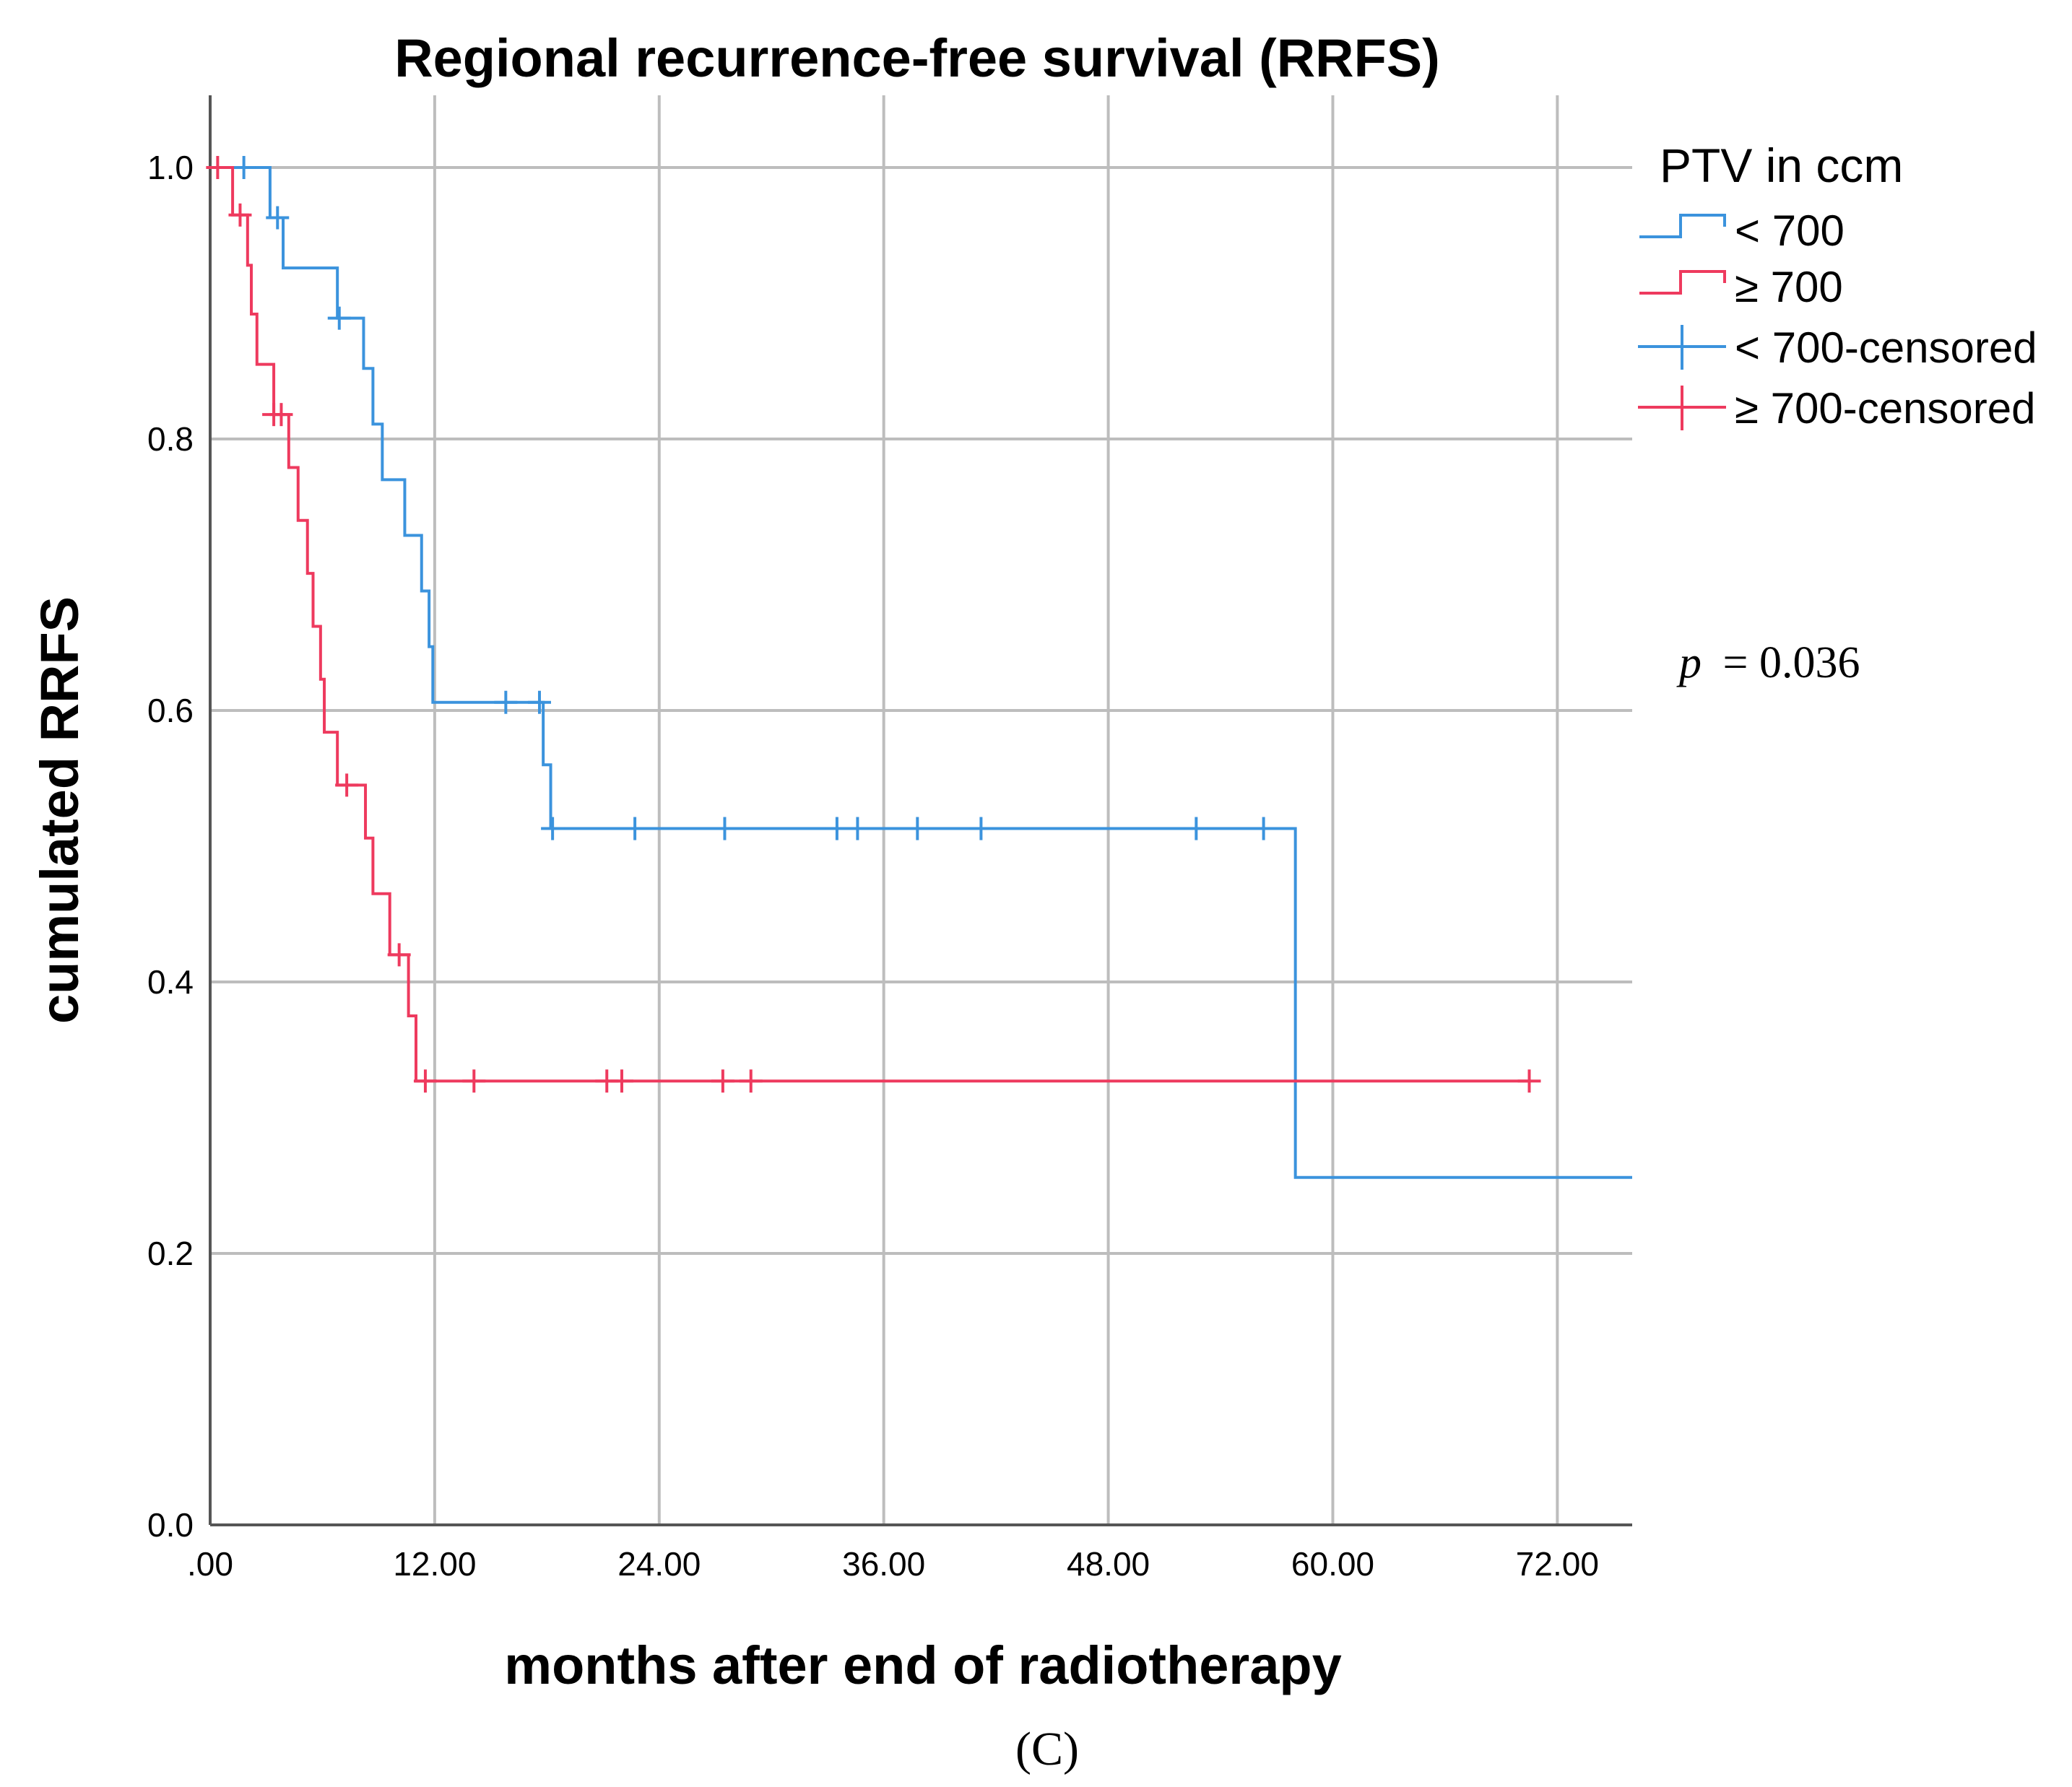 The image size is (2072, 1787). What do you see at coordinates (1108, 1564) in the screenshot?
I see `x-tick-label: 48.00` at bounding box center [1108, 1564].